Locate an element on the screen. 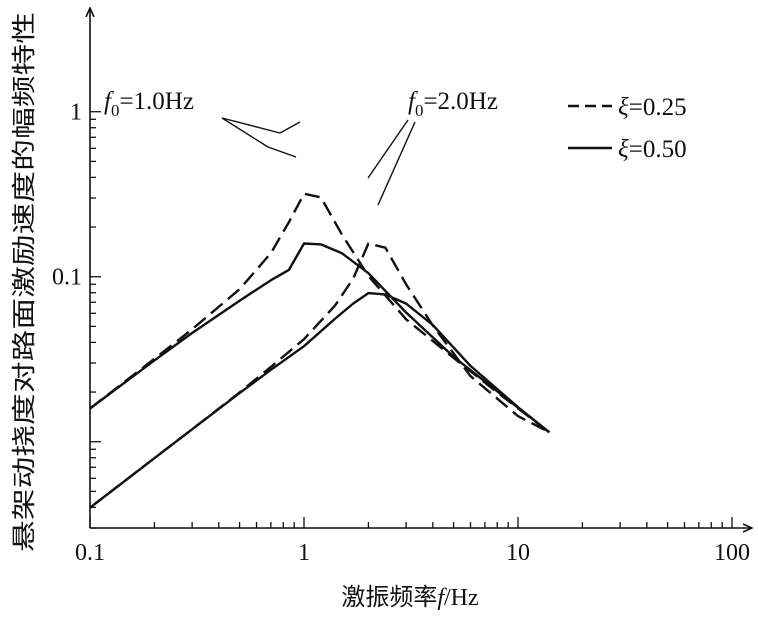 The image size is (758, 621). x-tick-label: 1 is located at coordinates (304, 553).